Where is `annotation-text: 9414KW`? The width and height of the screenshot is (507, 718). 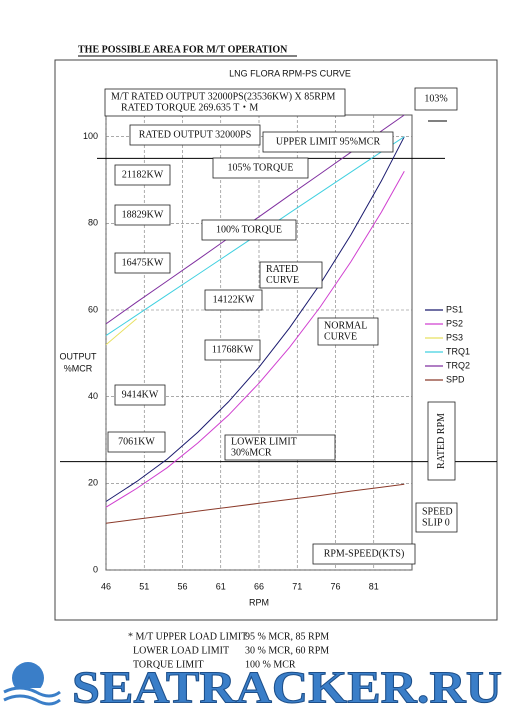 annotation-text: 9414KW is located at coordinates (140, 394).